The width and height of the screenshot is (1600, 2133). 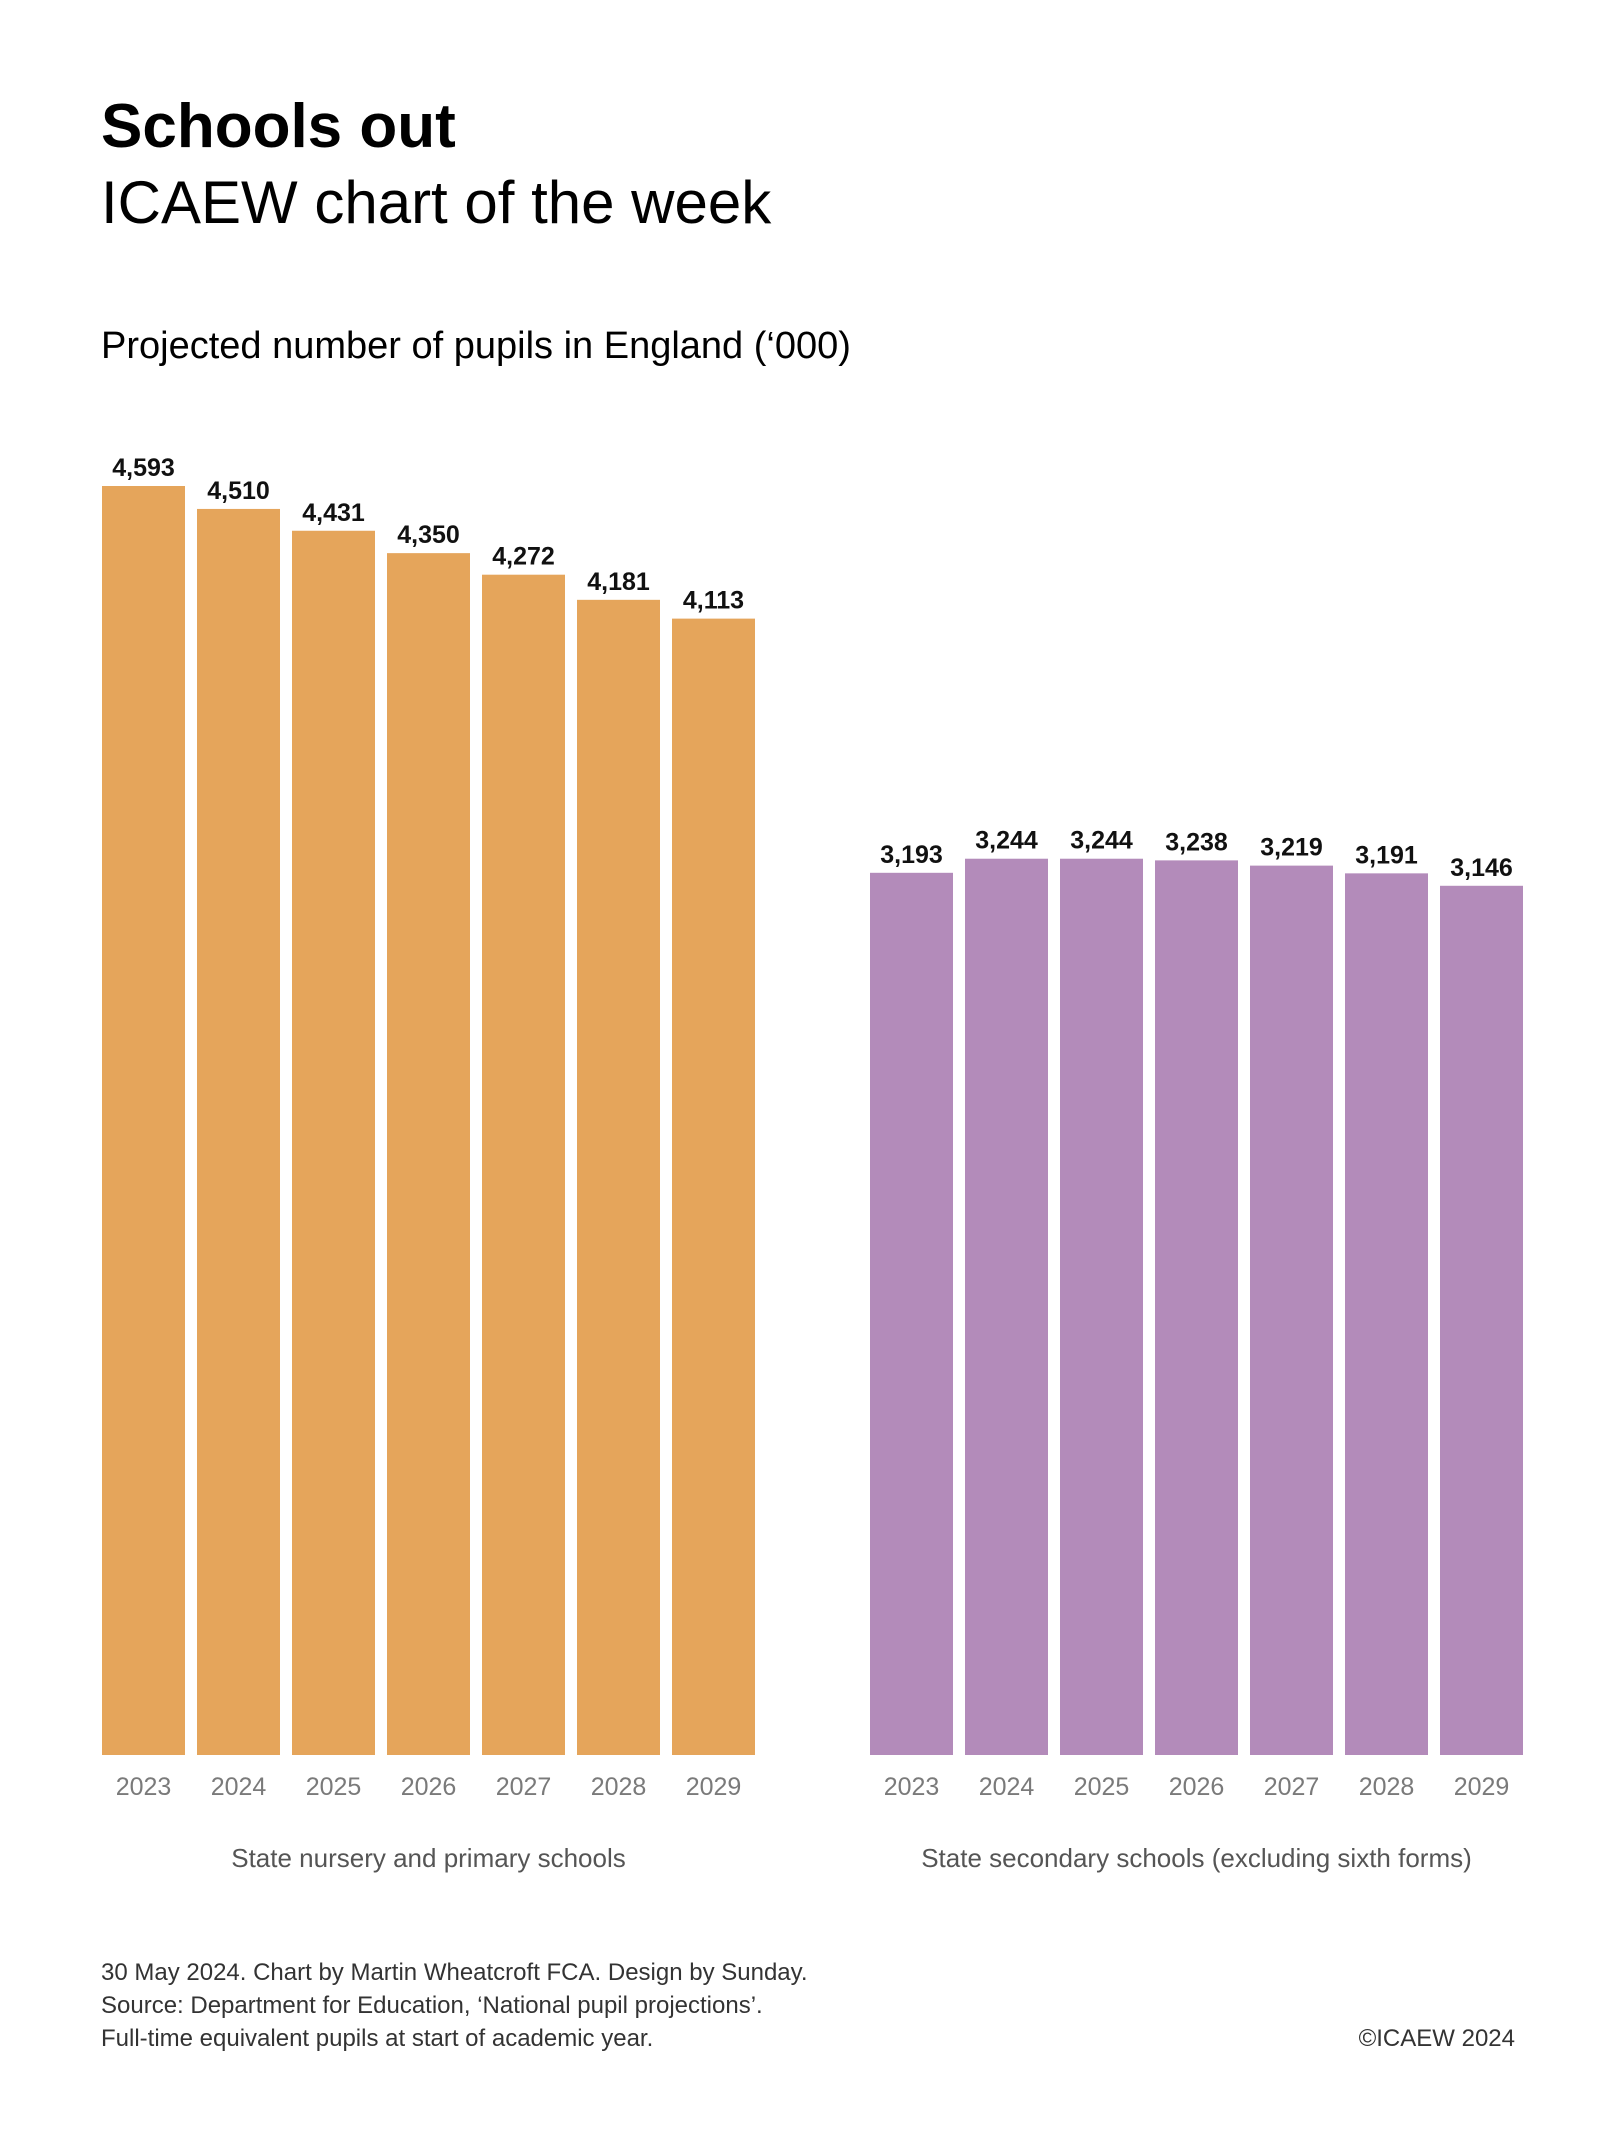 What do you see at coordinates (1291, 848) in the screenshot?
I see `data-label: 3,219` at bounding box center [1291, 848].